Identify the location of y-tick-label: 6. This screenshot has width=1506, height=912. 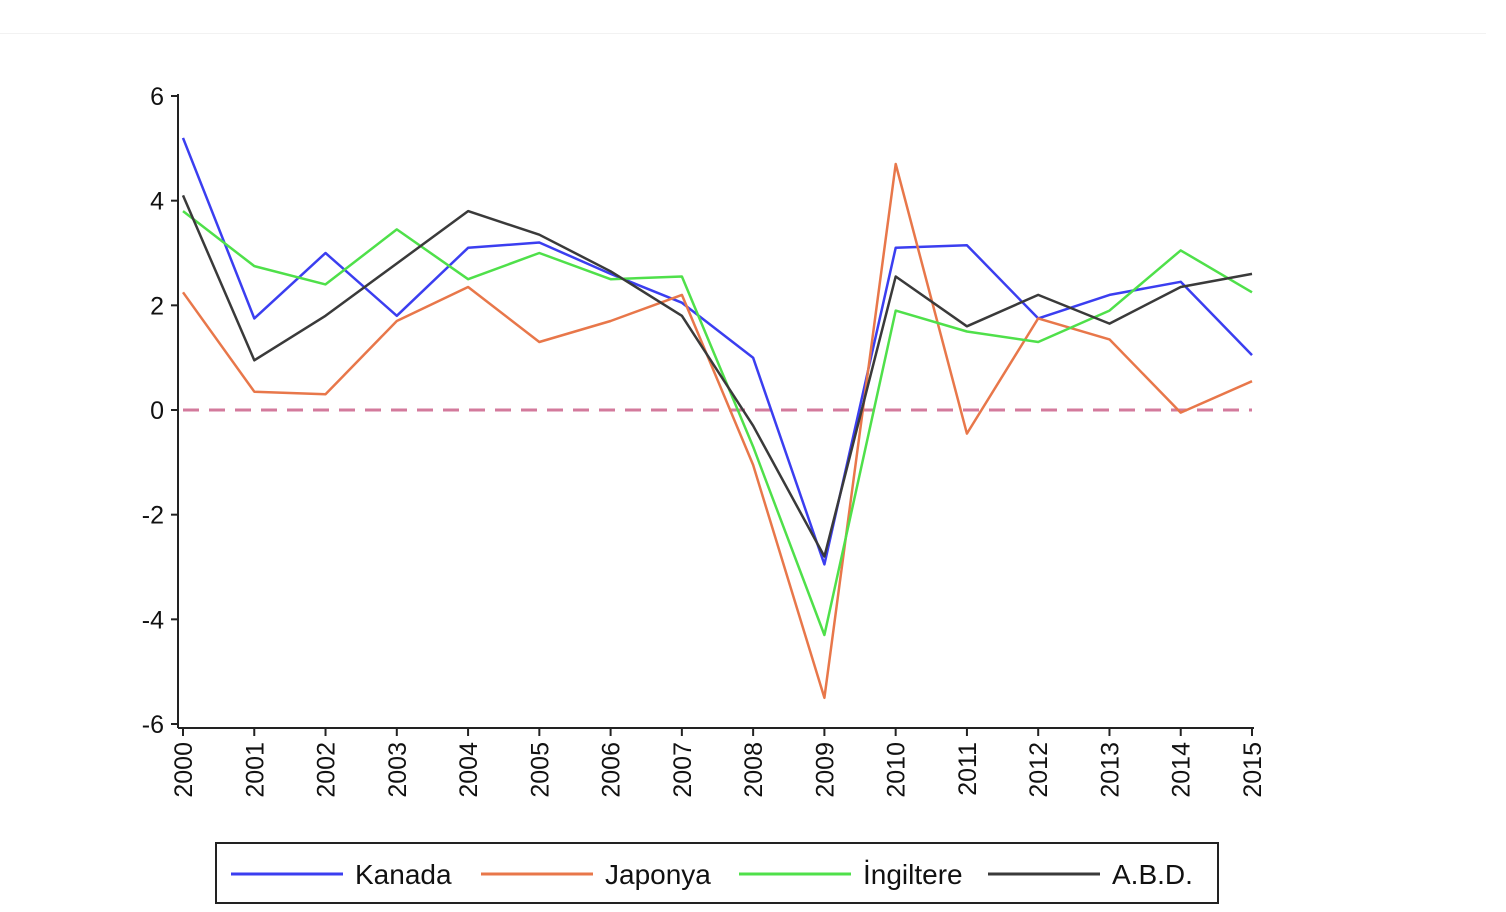
(157, 97).